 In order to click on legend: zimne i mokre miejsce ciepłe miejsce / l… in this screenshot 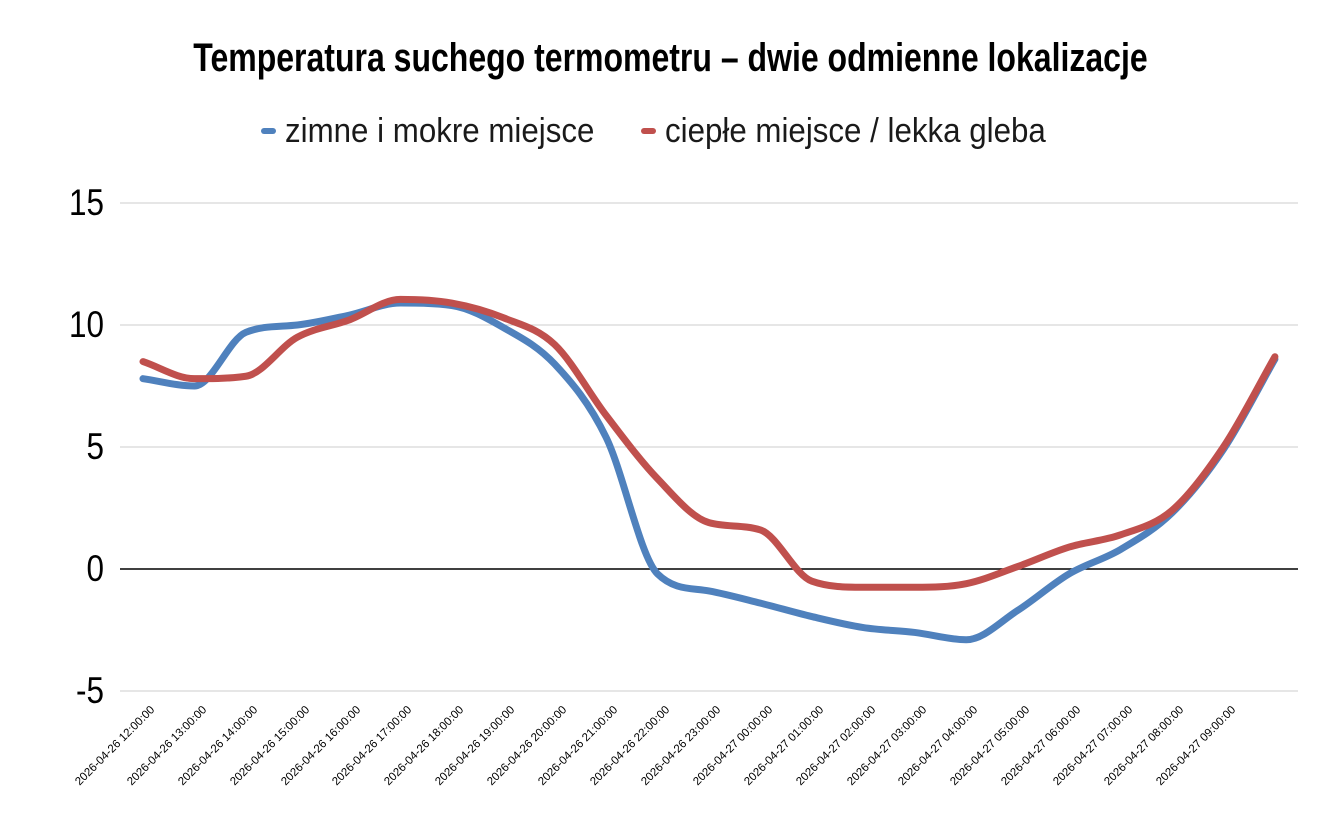, I will do `click(670, 131)`.